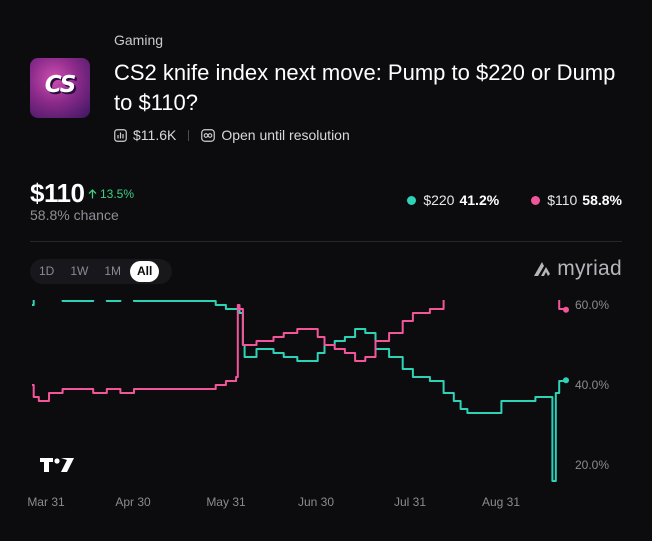  Describe the element at coordinates (479, 200) in the screenshot. I see `legend-value: 41.2%` at that location.